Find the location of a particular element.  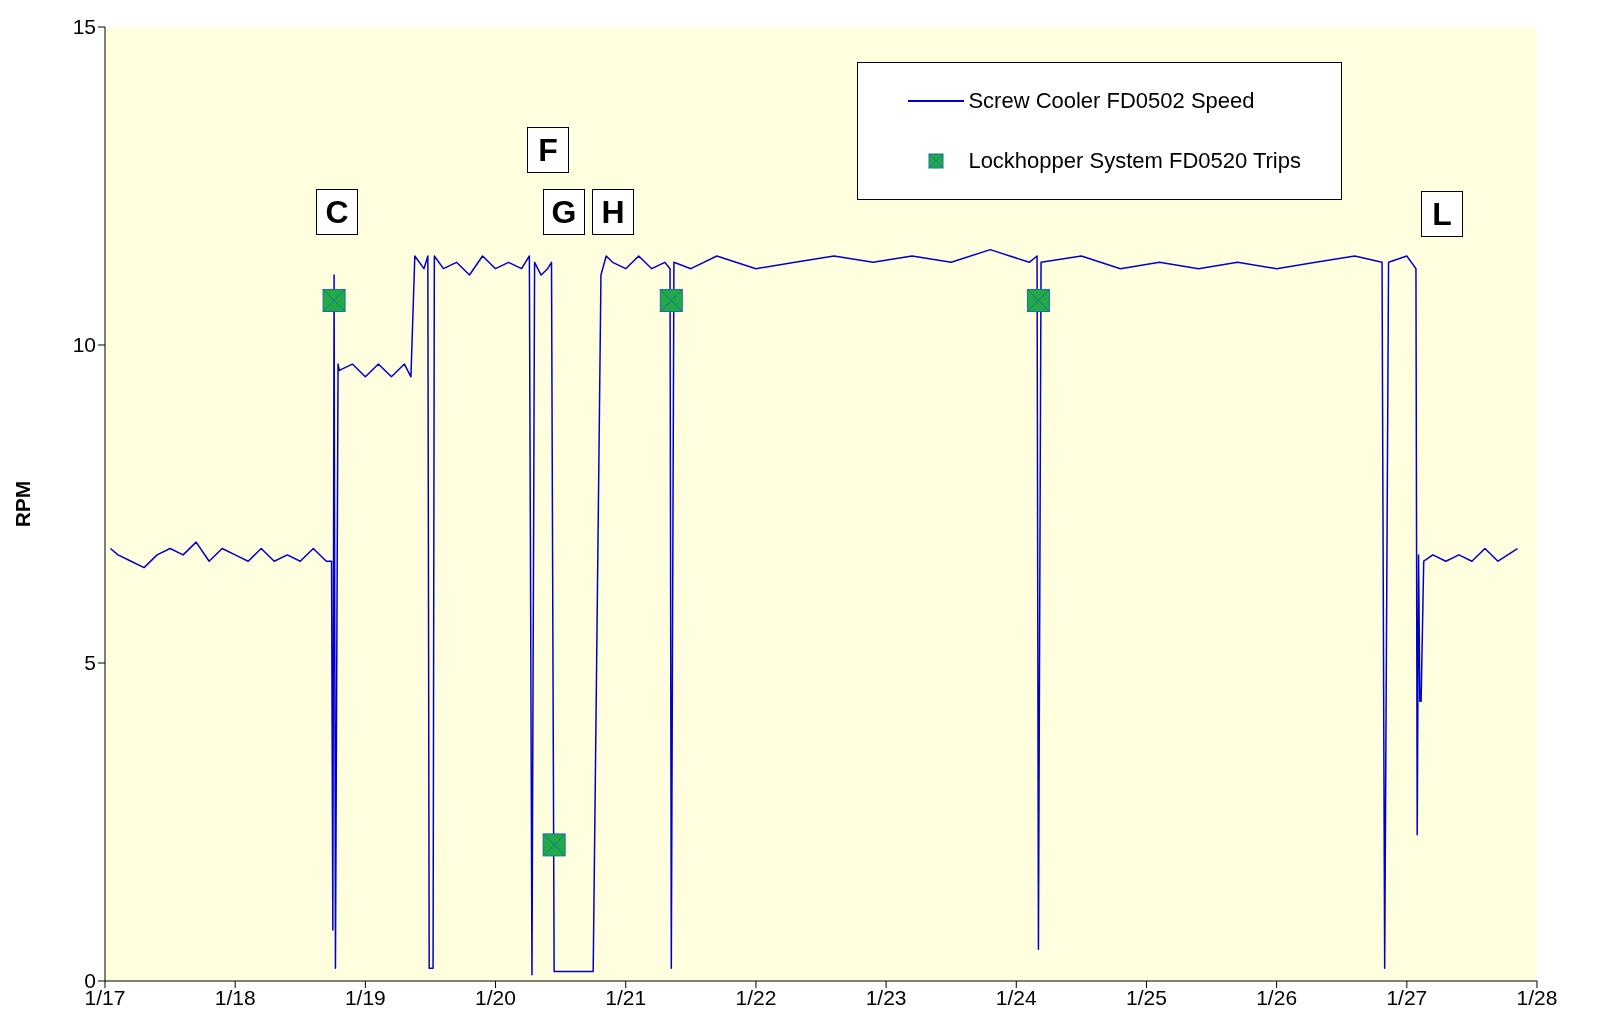

annotation: L is located at coordinates (1442, 214).